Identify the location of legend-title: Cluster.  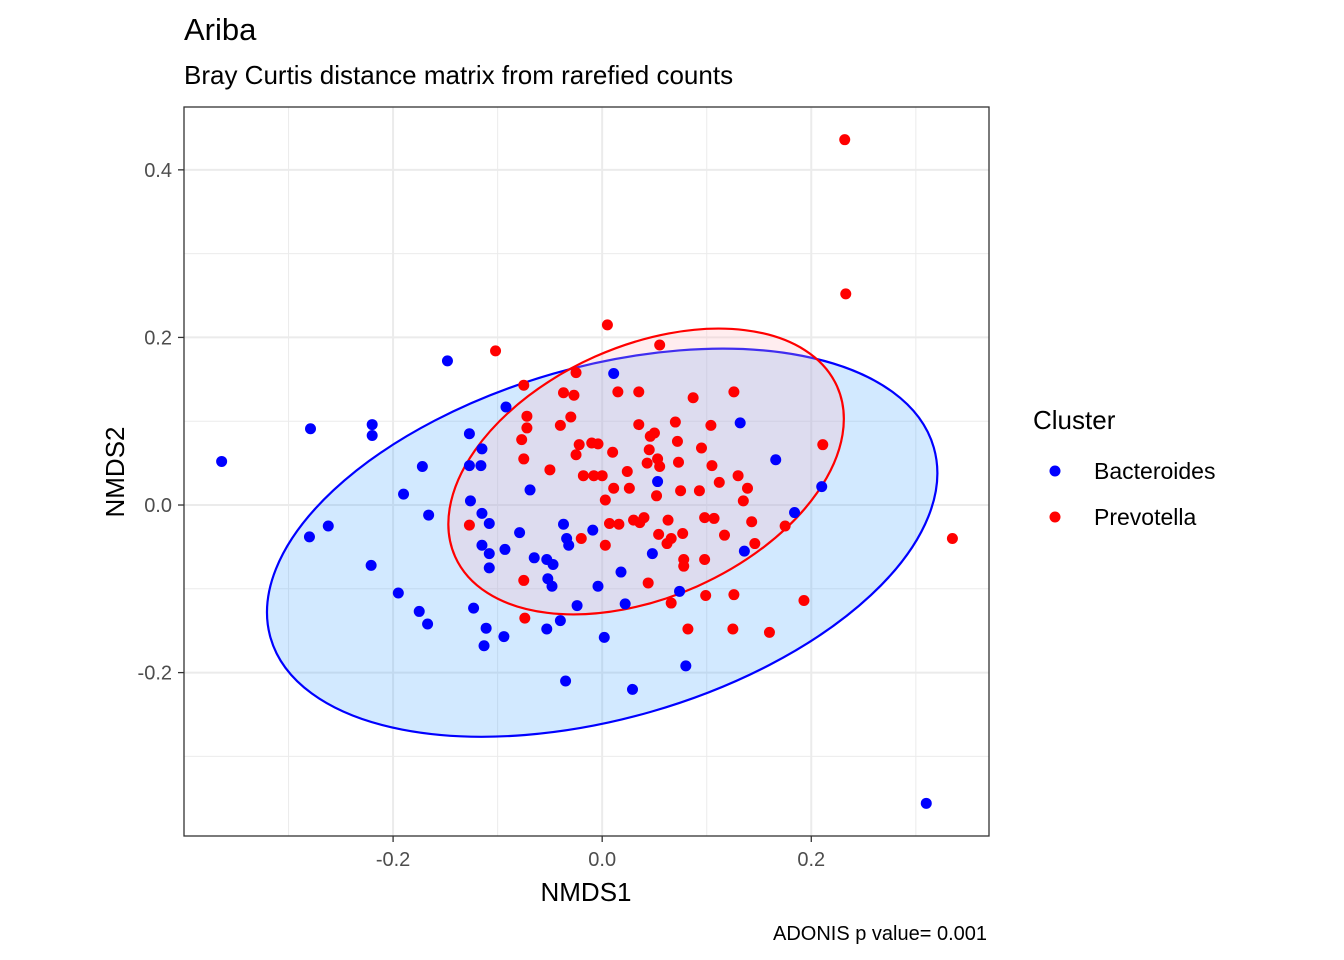
(1074, 420).